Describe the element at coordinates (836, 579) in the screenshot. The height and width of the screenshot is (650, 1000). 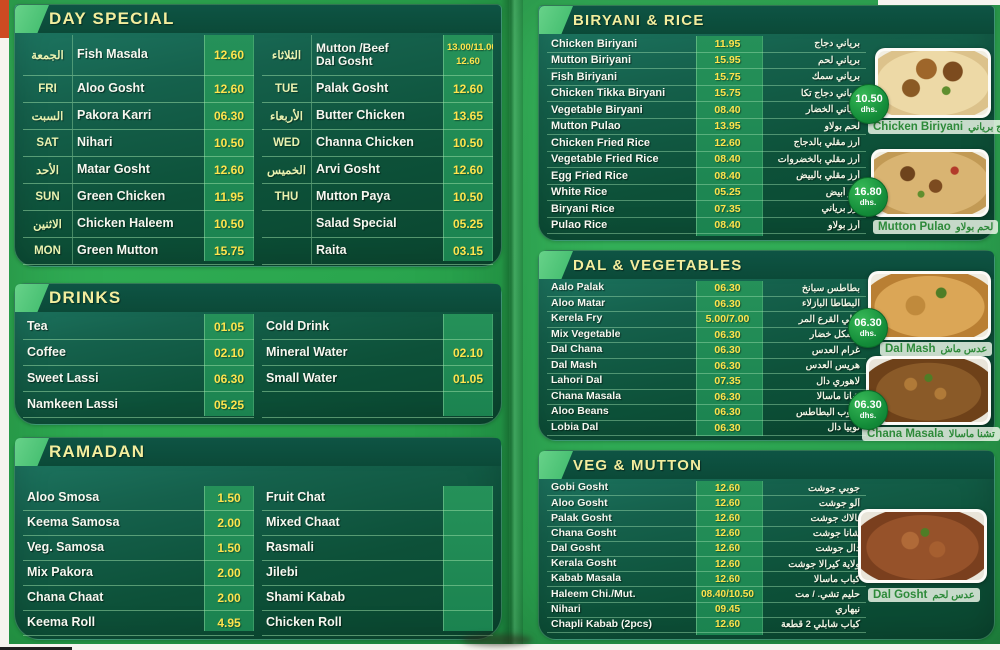
I see `cell-ar: كباب ماسالا` at that location.